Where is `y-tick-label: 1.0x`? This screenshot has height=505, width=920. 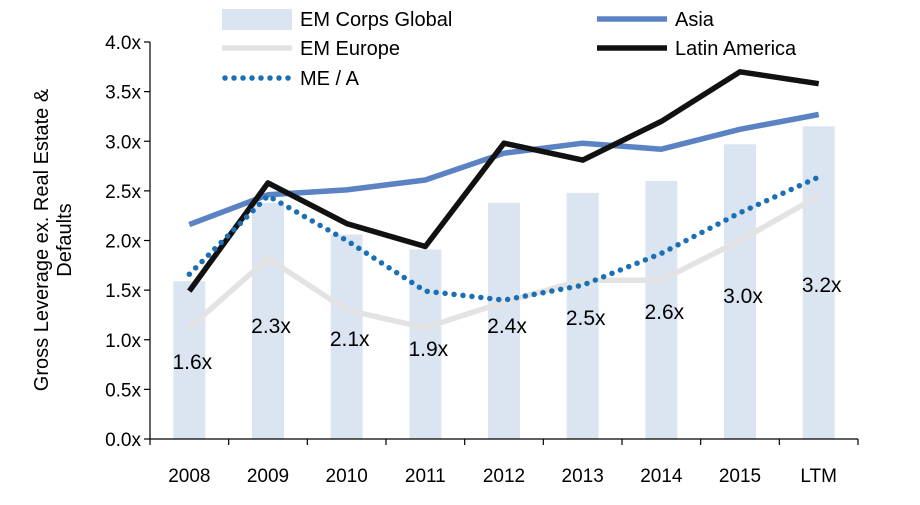 y-tick-label: 1.0x is located at coordinates (123, 341).